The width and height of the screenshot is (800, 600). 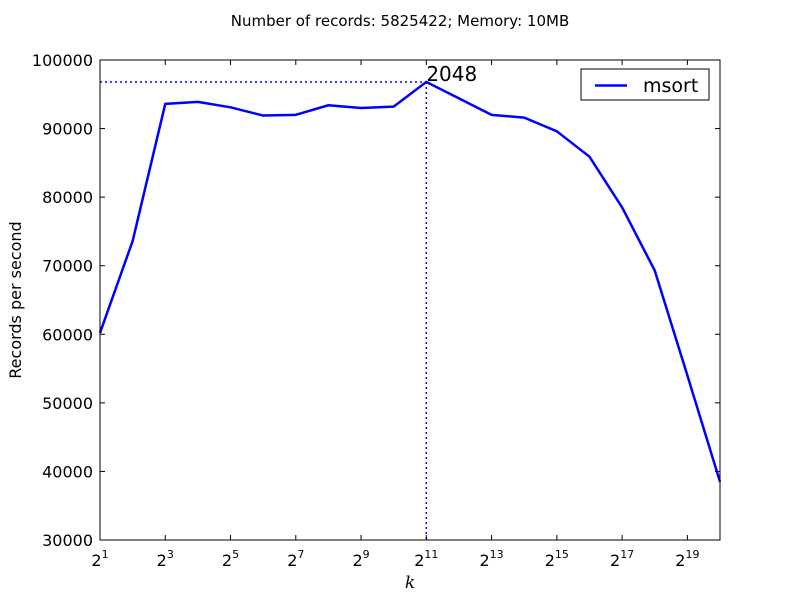 I want to click on x-tick-label: 25, so click(x=230, y=559).